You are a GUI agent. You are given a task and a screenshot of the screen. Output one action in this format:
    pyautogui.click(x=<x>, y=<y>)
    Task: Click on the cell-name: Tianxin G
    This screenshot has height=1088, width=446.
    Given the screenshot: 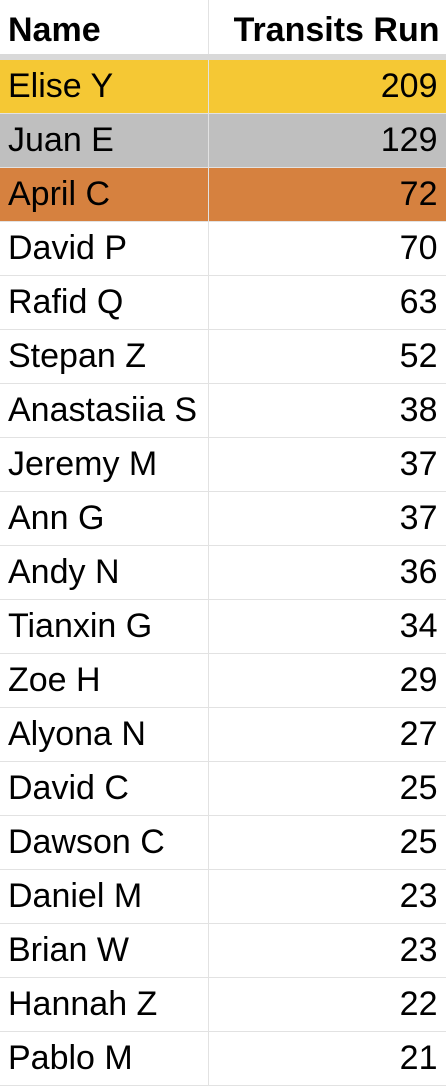 What is the action you would take?
    pyautogui.click(x=104, y=626)
    